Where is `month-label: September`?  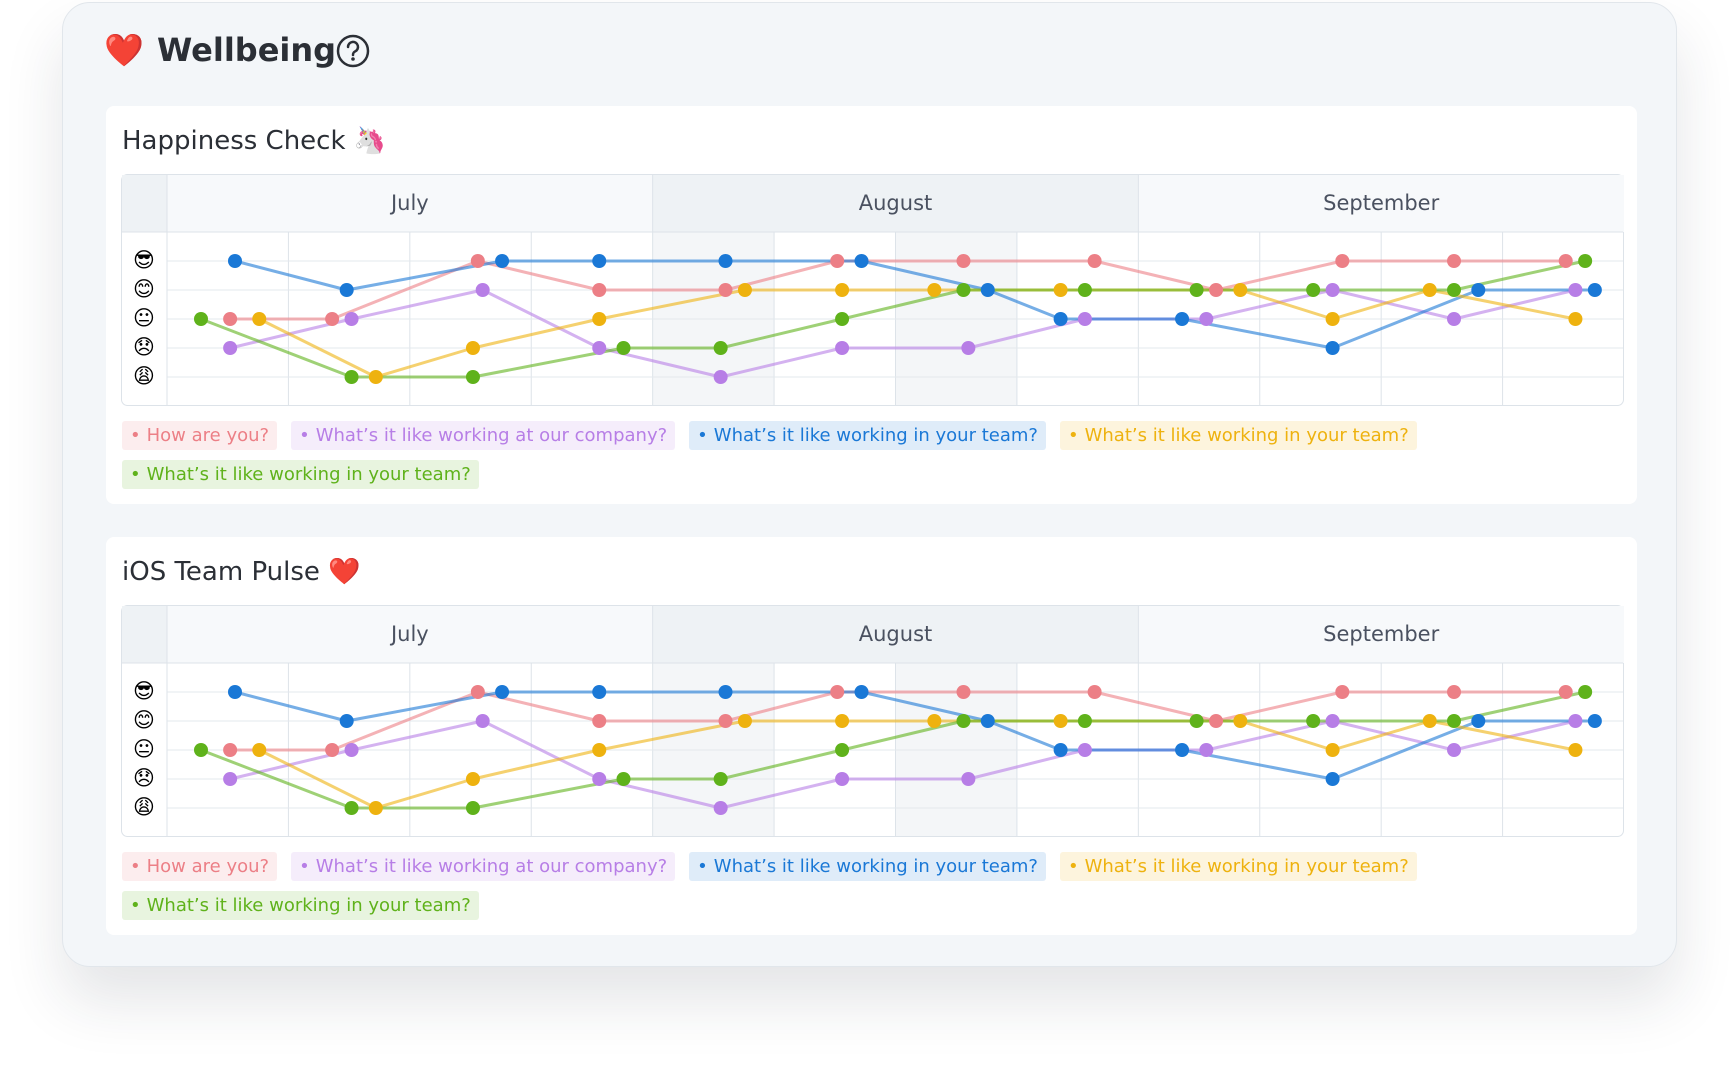
month-label: September is located at coordinates (1381, 203).